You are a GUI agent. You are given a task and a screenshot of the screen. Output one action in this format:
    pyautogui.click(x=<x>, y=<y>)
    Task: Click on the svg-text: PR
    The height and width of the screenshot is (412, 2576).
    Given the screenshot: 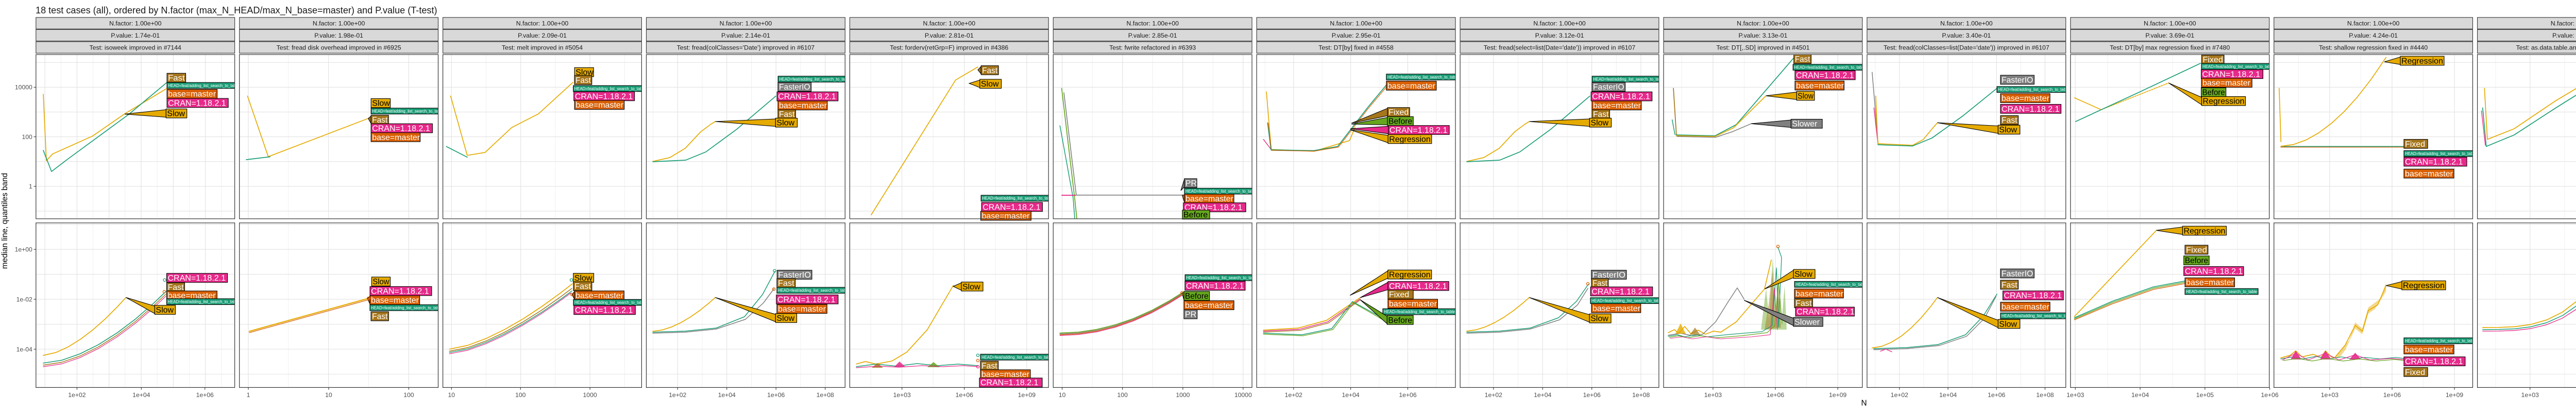 What is the action you would take?
    pyautogui.click(x=1191, y=183)
    